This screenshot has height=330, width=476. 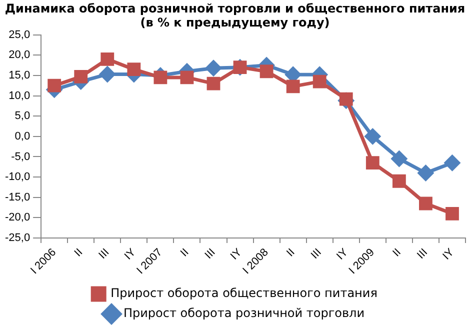 What do you see at coordinates (17, 218) in the screenshot?
I see `y-tick-label: -20,0` at bounding box center [17, 218].